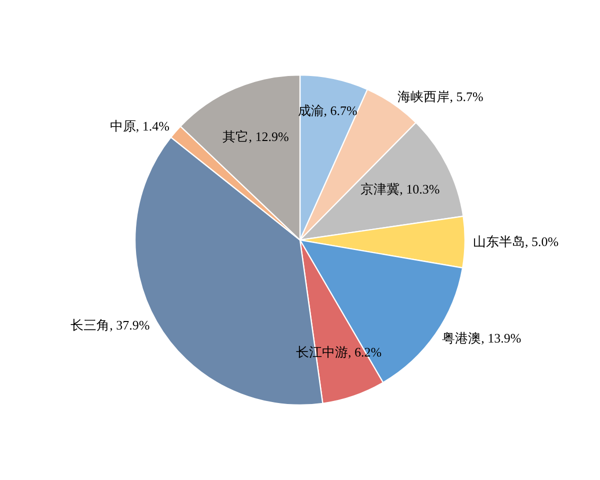  What do you see at coordinates (140, 126) in the screenshot?
I see `slice-label: 中原, 1.4%` at bounding box center [140, 126].